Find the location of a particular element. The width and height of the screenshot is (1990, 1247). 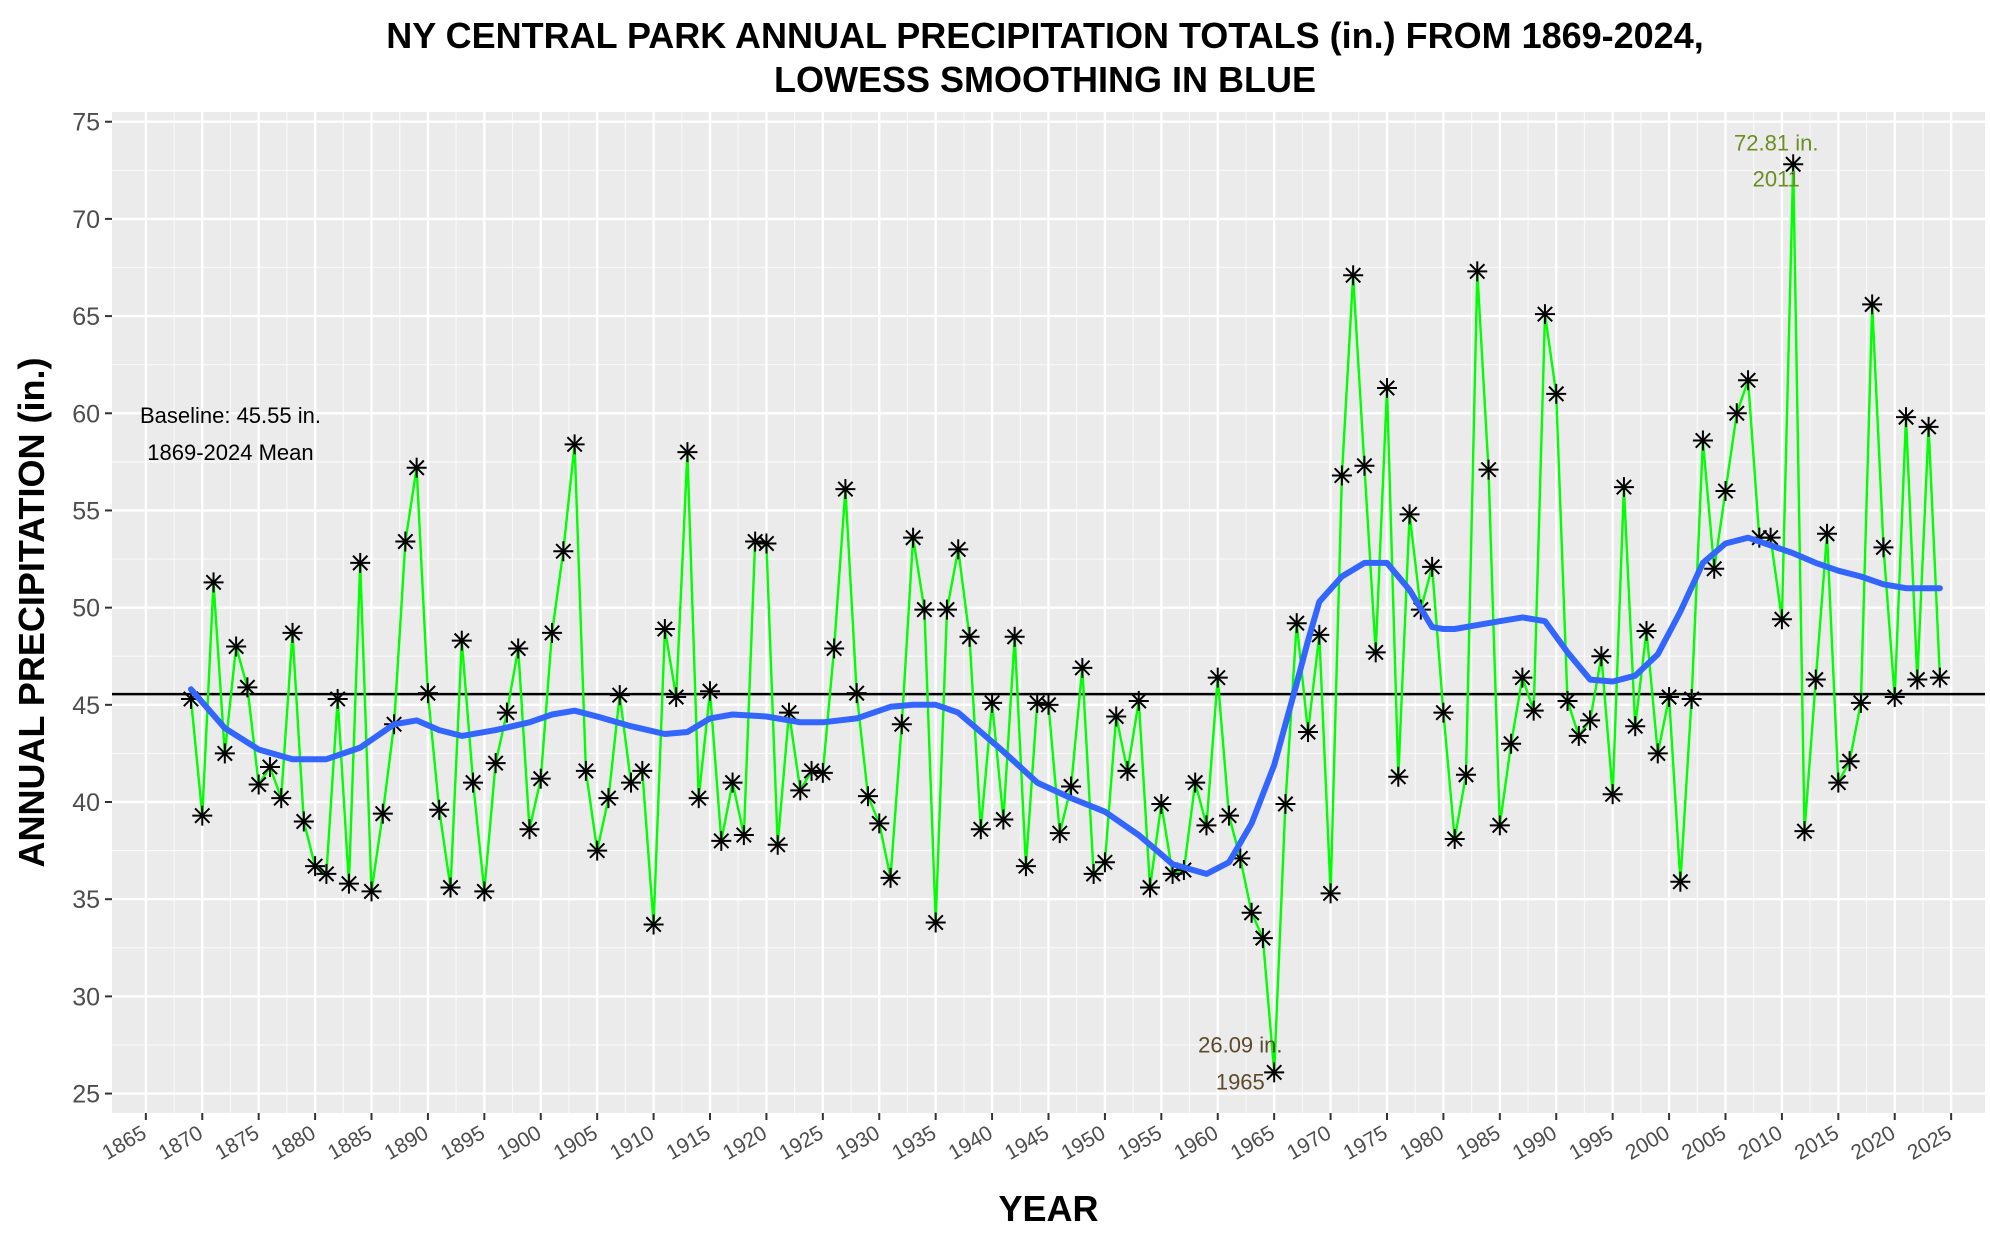

x-tick-label: 1995 is located at coordinates (1591, 1142).